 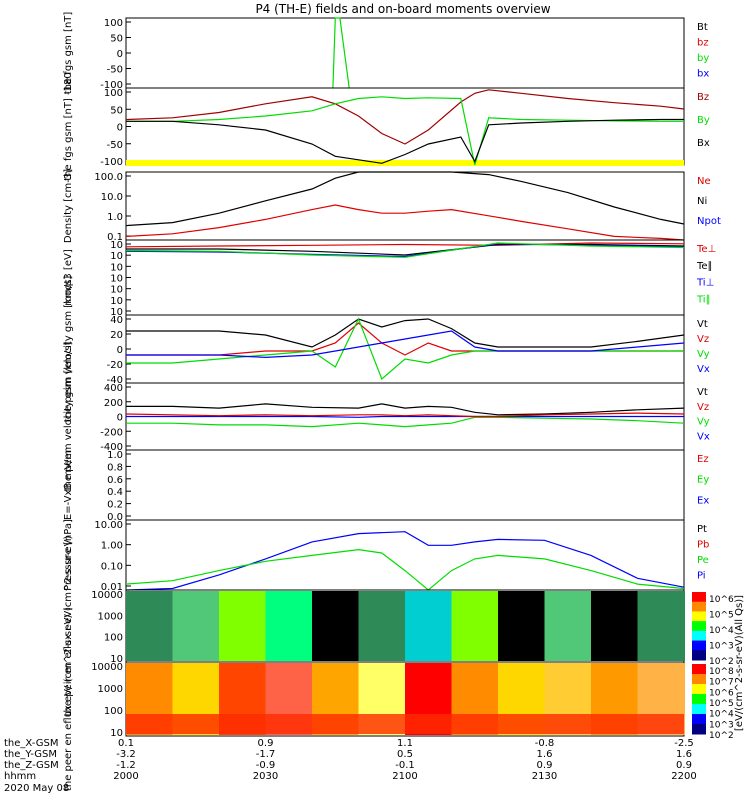 I want to click on series-Te⊥, so click(x=405, y=245).